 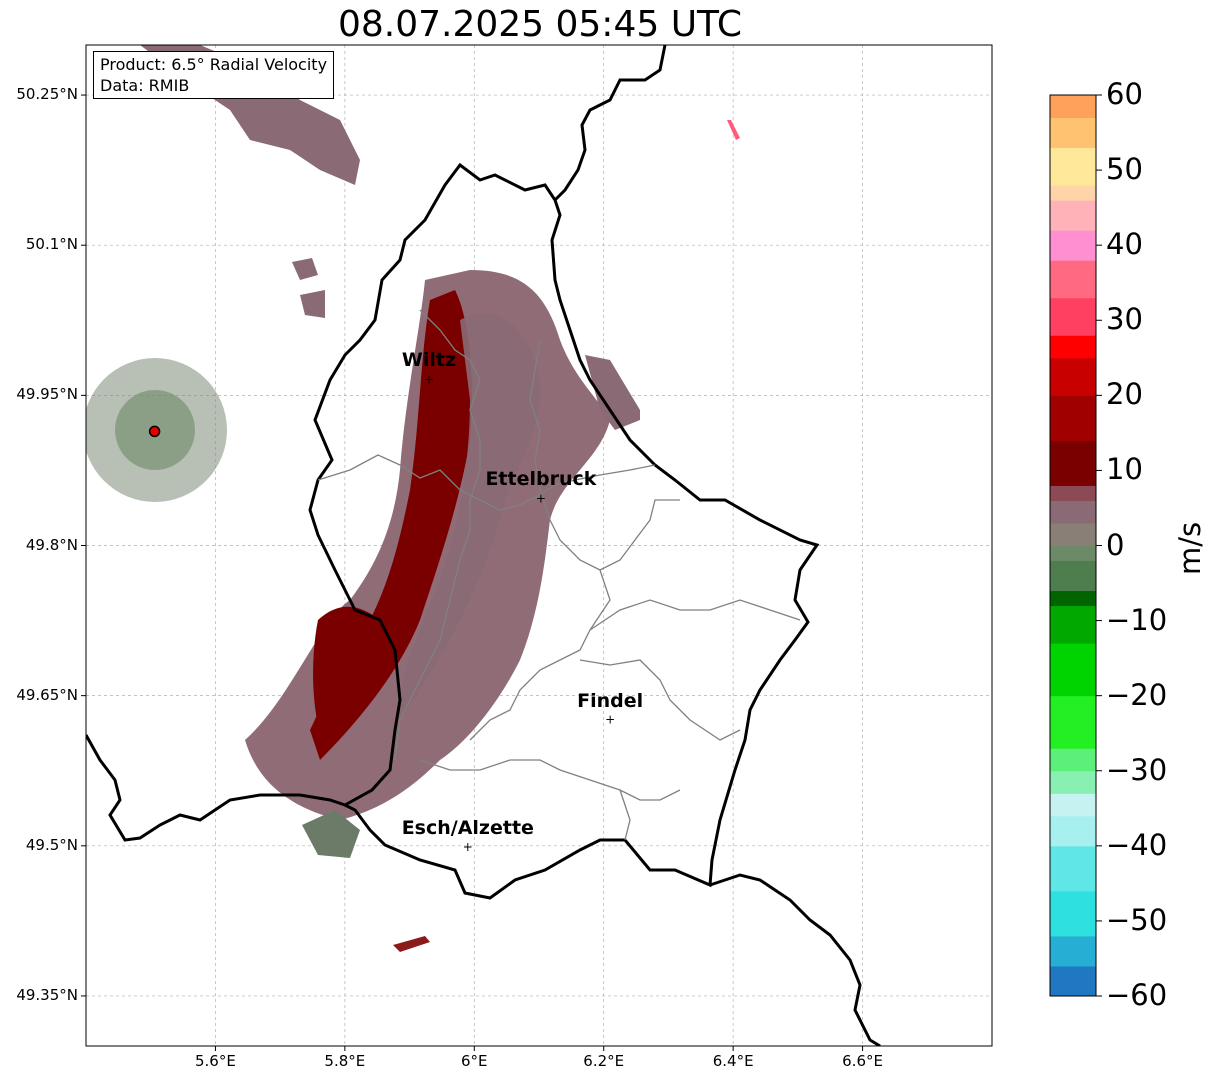 What do you see at coordinates (1137, 919) in the screenshot?
I see `colorbar-tick-label: −50` at bounding box center [1137, 919].